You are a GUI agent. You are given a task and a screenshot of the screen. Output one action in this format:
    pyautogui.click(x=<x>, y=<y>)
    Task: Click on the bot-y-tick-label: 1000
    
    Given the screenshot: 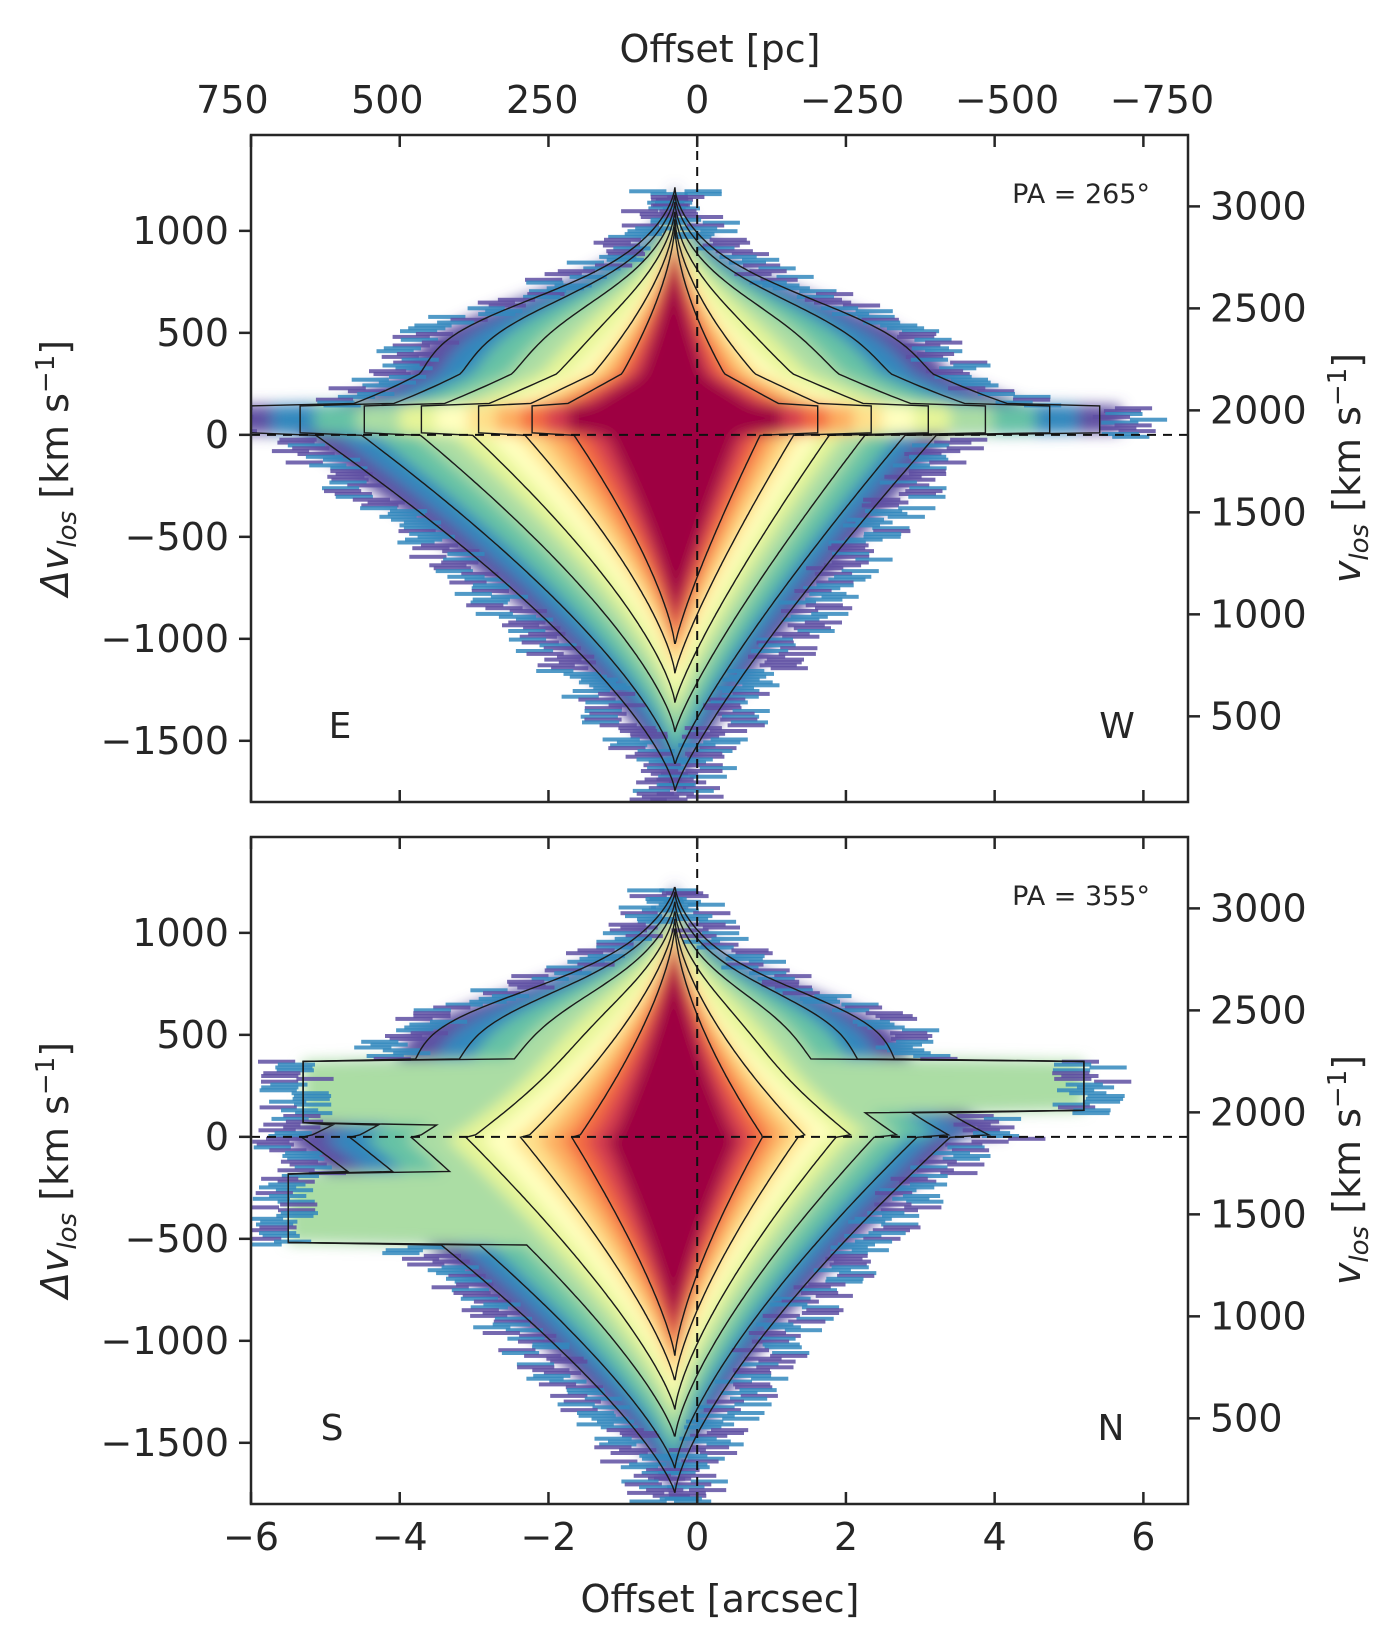 What is the action you would take?
    pyautogui.click(x=180, y=933)
    